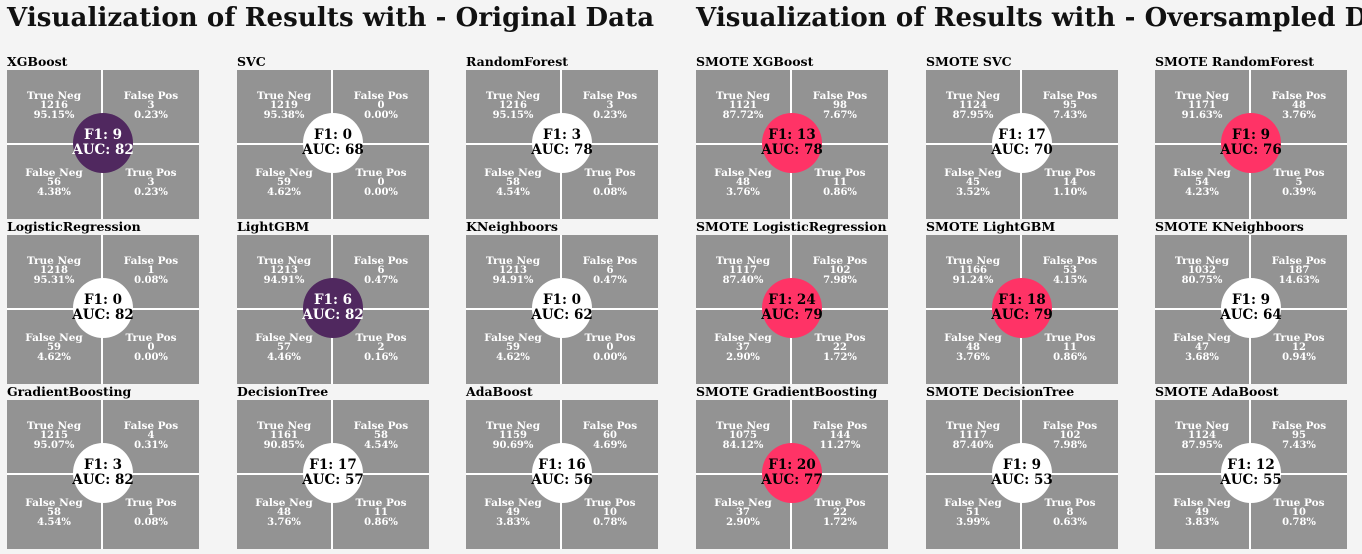  What do you see at coordinates (1299, 357) in the screenshot?
I see `cell-percent: 0.94%` at bounding box center [1299, 357].